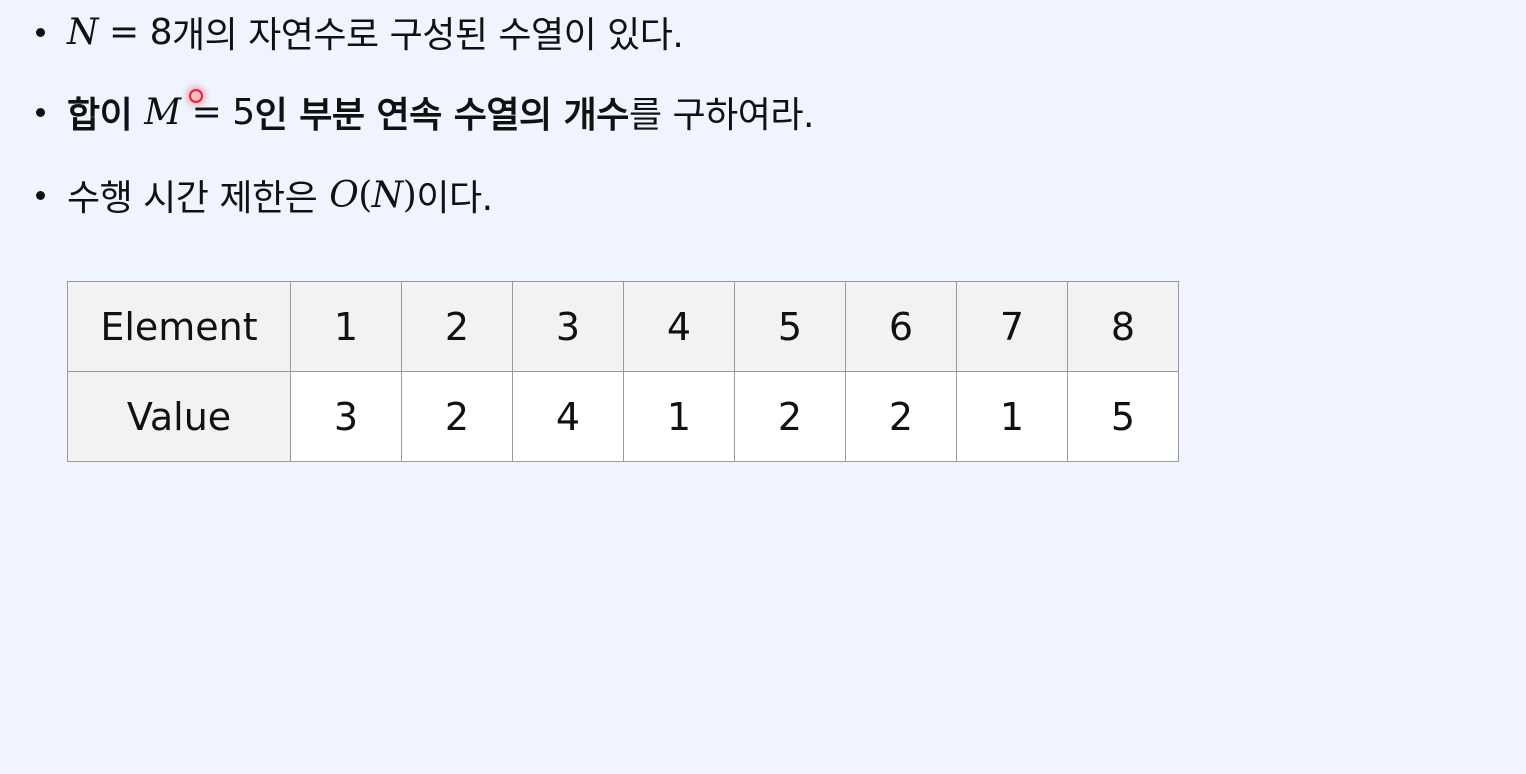  Describe the element at coordinates (442, 115) in the screenshot. I see `bullet-bold-text: 인 부분 연속 수열의 개수` at that location.